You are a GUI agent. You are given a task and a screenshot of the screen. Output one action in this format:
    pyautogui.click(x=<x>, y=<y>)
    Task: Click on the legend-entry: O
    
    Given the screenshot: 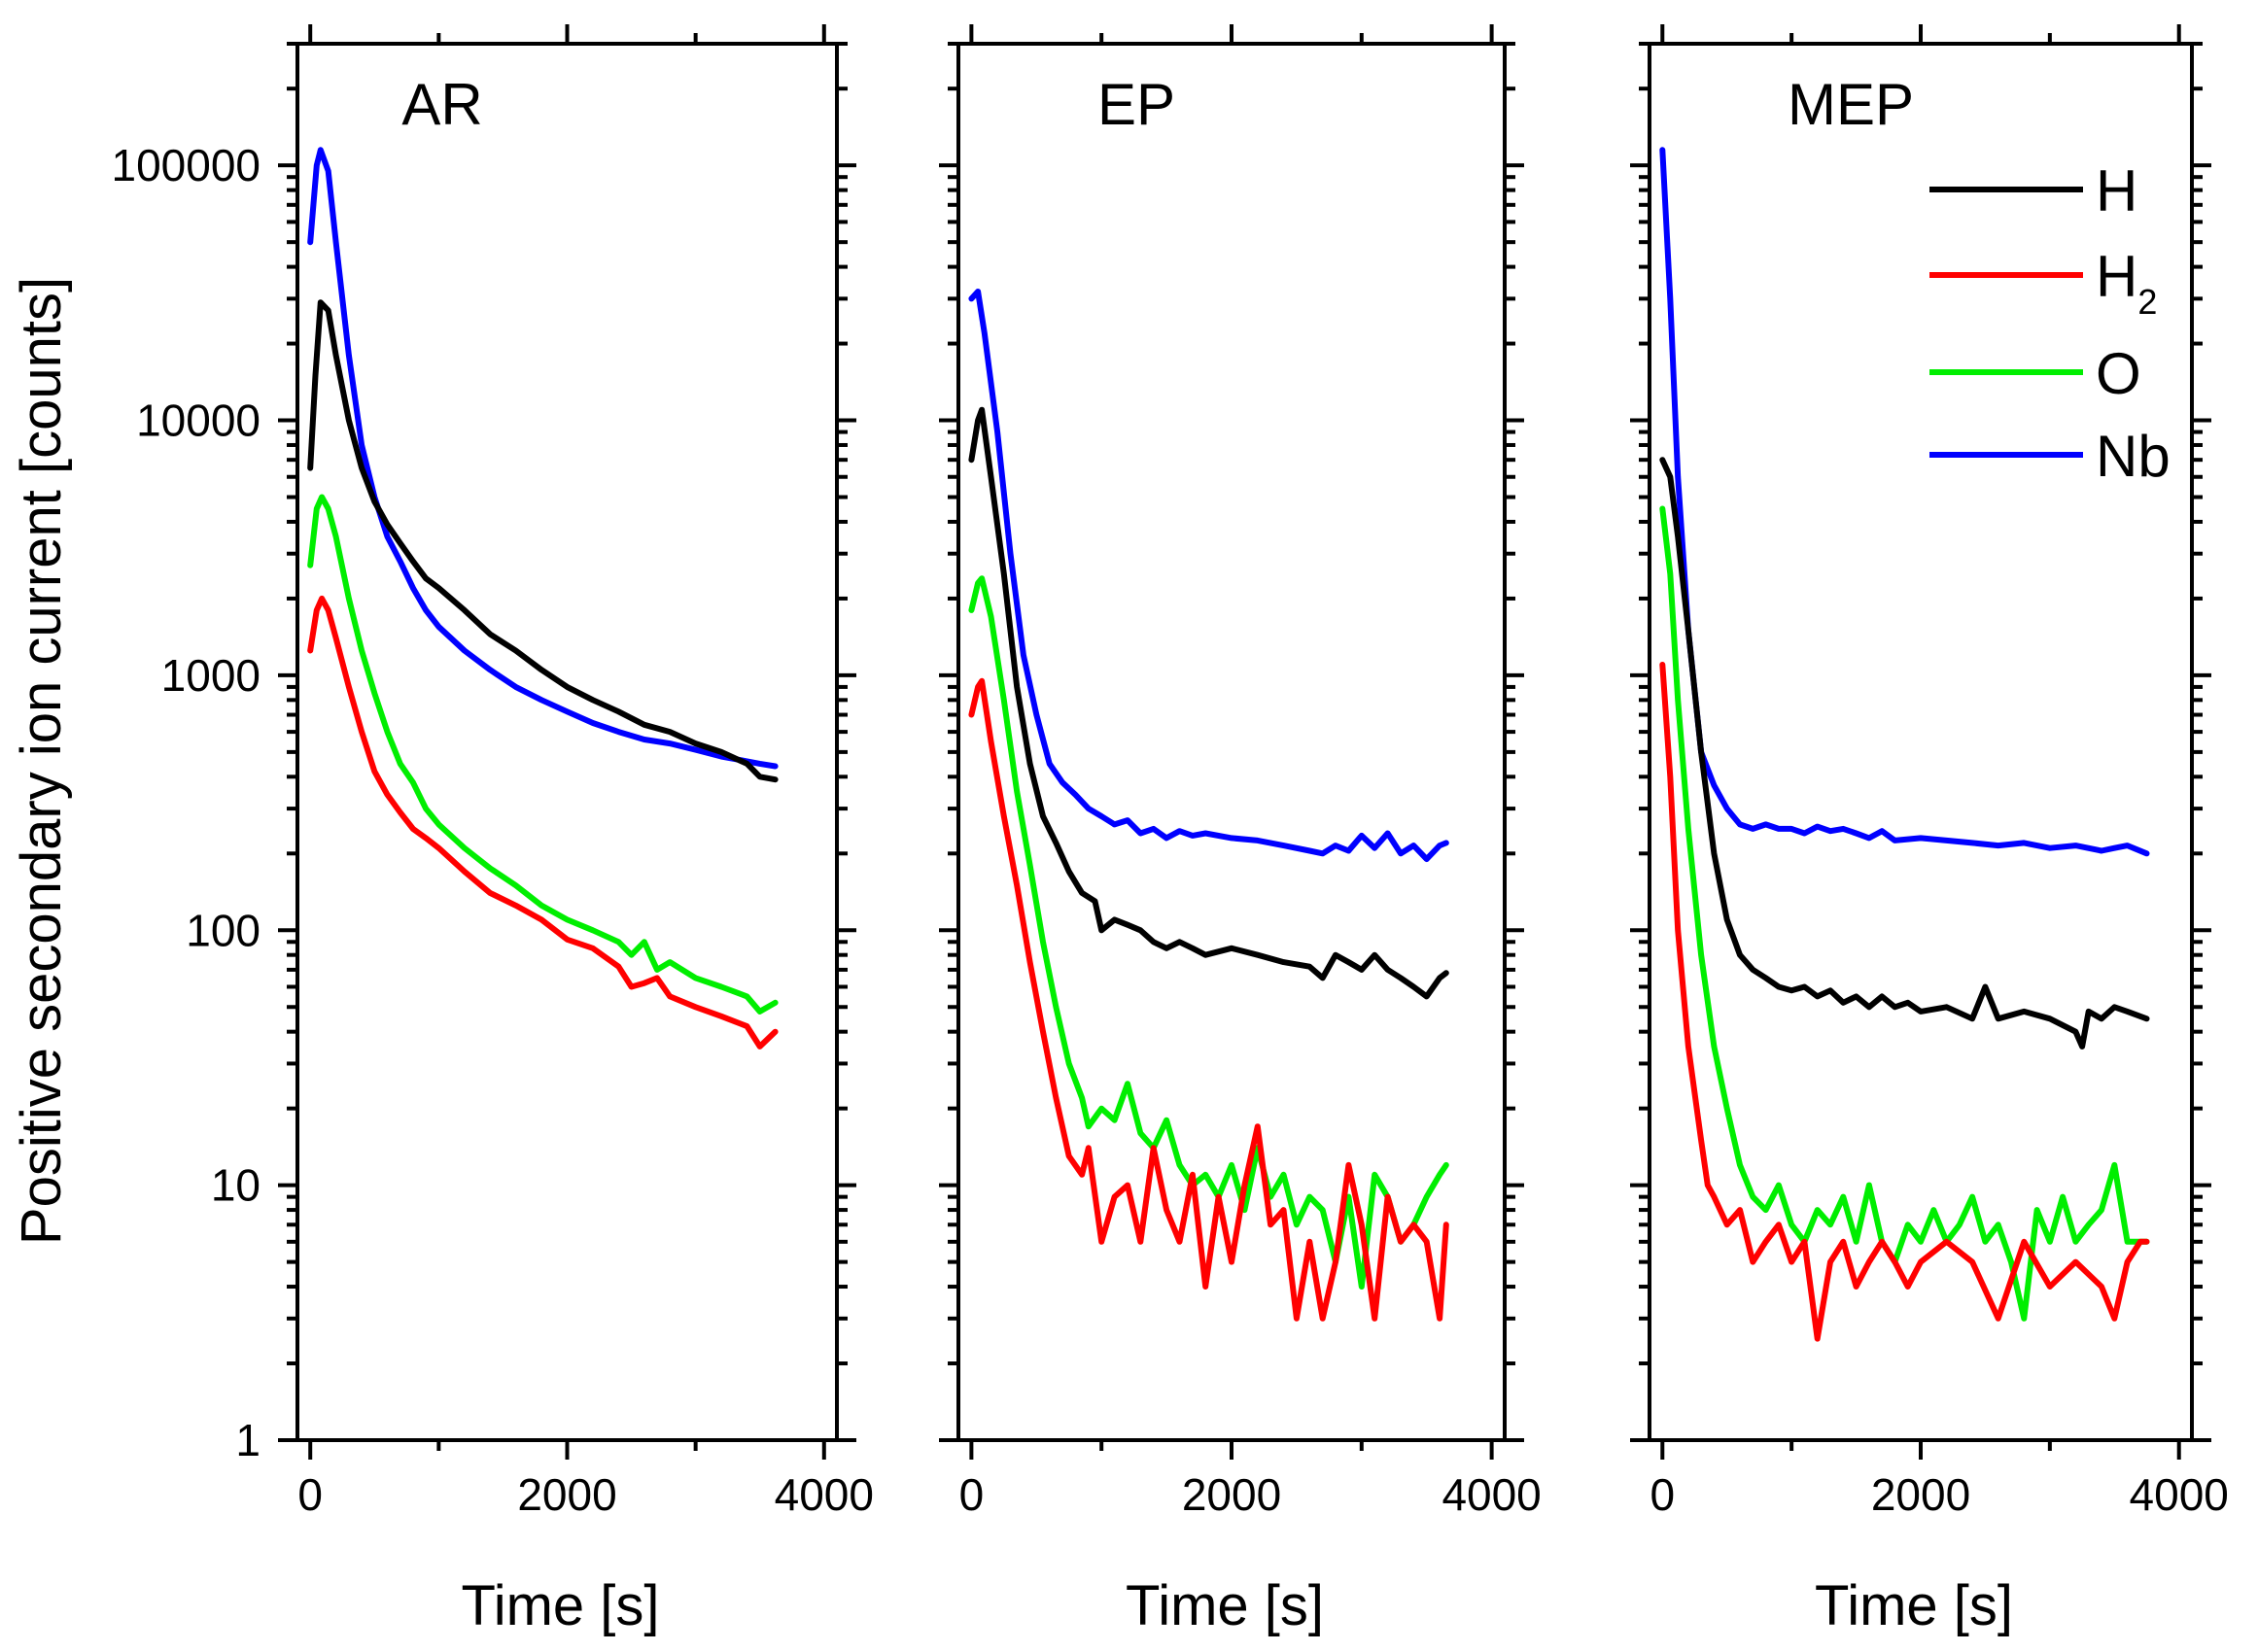 What is the action you would take?
    pyautogui.click(x=2035, y=374)
    